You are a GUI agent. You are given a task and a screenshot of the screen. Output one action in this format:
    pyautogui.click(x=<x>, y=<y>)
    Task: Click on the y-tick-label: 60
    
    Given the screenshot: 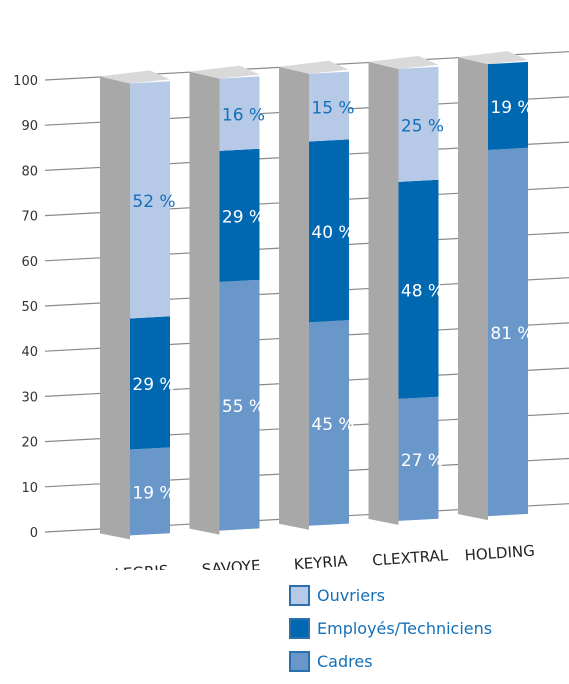 What is the action you would take?
    pyautogui.click(x=29, y=262)
    